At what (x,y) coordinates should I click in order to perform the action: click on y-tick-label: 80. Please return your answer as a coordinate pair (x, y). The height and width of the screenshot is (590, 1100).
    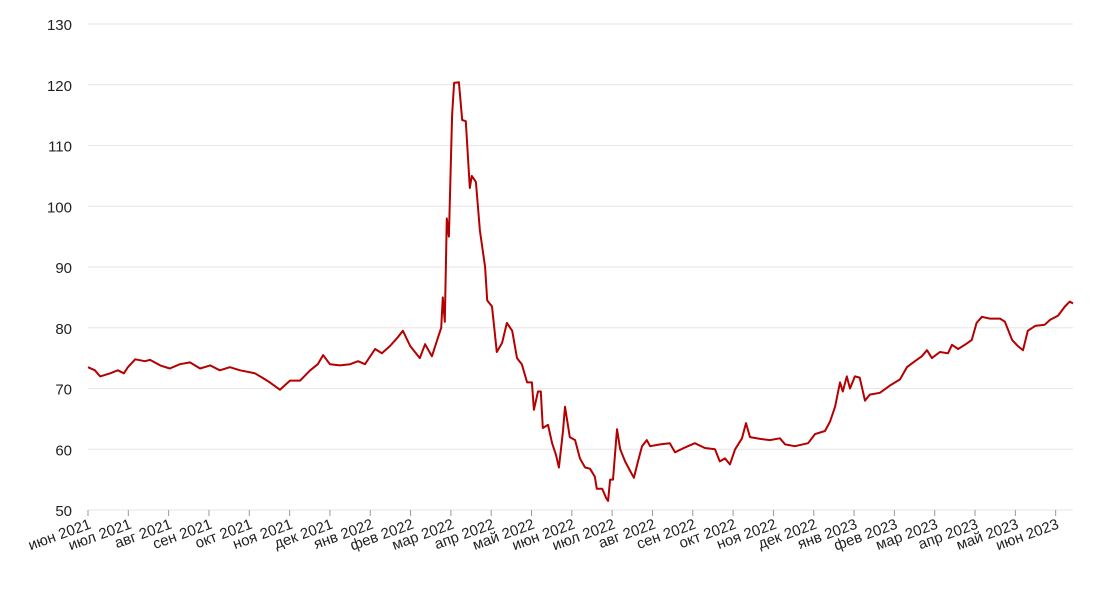
    Looking at the image, I should click on (63, 329).